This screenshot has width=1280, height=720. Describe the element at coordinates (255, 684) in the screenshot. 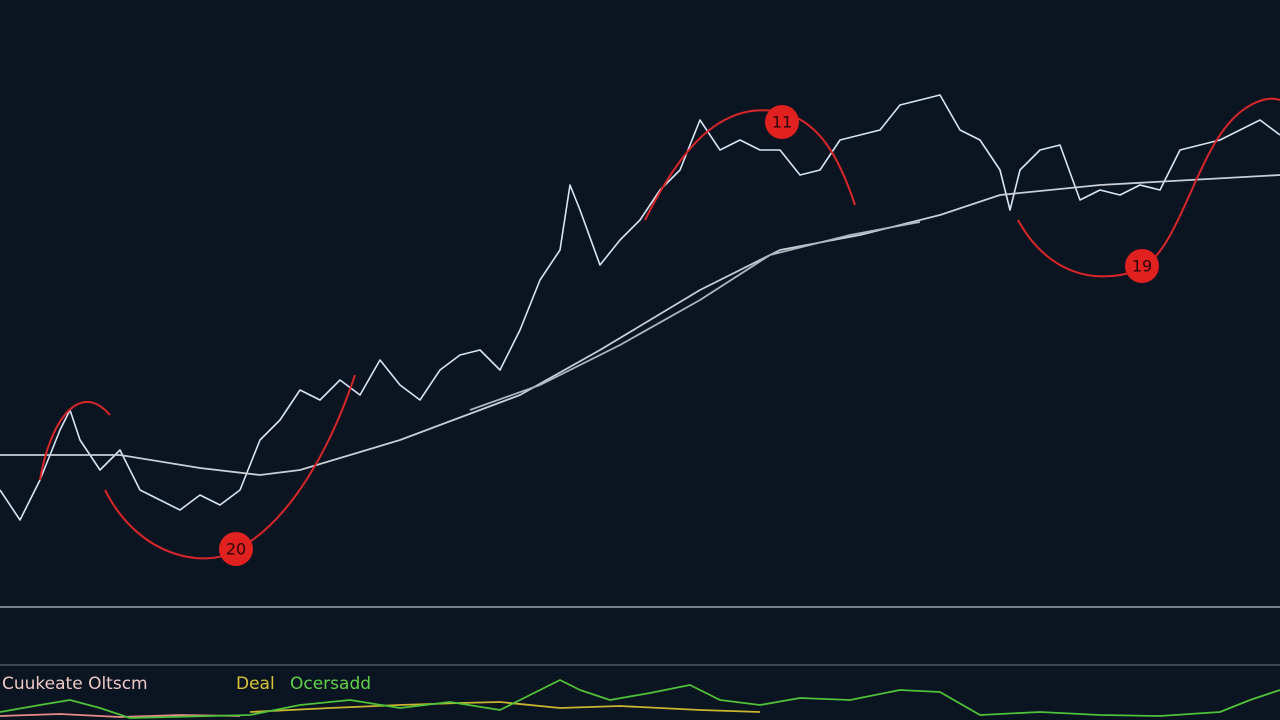

I see `legend-label: Deal` at that location.